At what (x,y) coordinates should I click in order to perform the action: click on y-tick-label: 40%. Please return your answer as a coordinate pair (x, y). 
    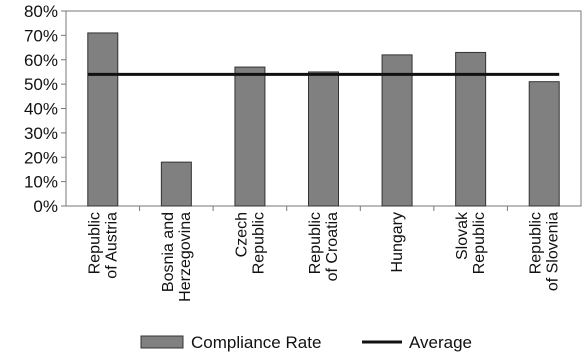
    Looking at the image, I should click on (41, 109).